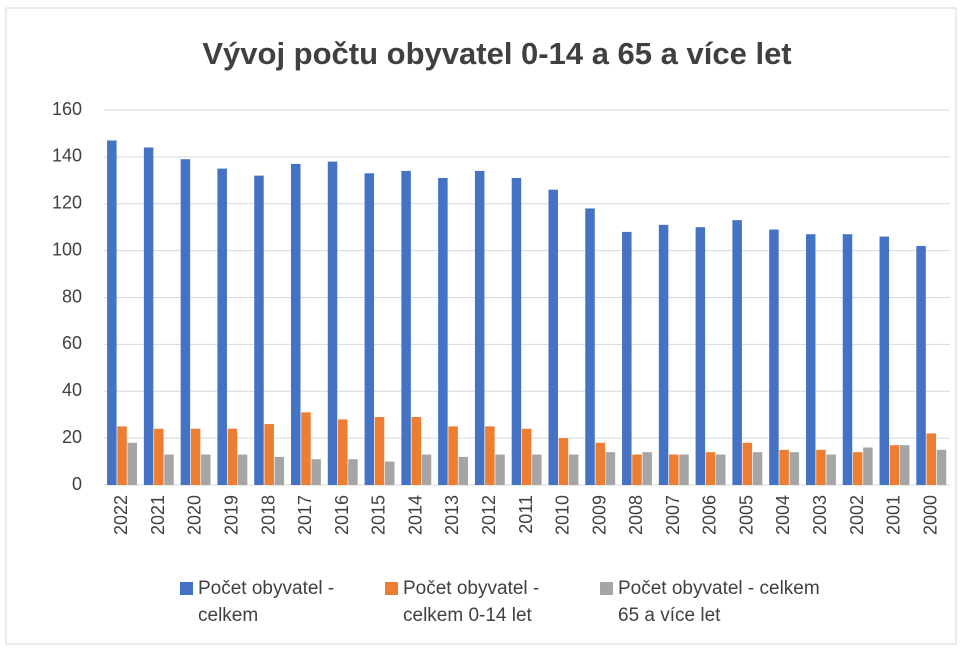 The width and height of the screenshot is (962, 648). Describe the element at coordinates (636, 515) in the screenshot. I see `x-tick-label: 2008` at that location.